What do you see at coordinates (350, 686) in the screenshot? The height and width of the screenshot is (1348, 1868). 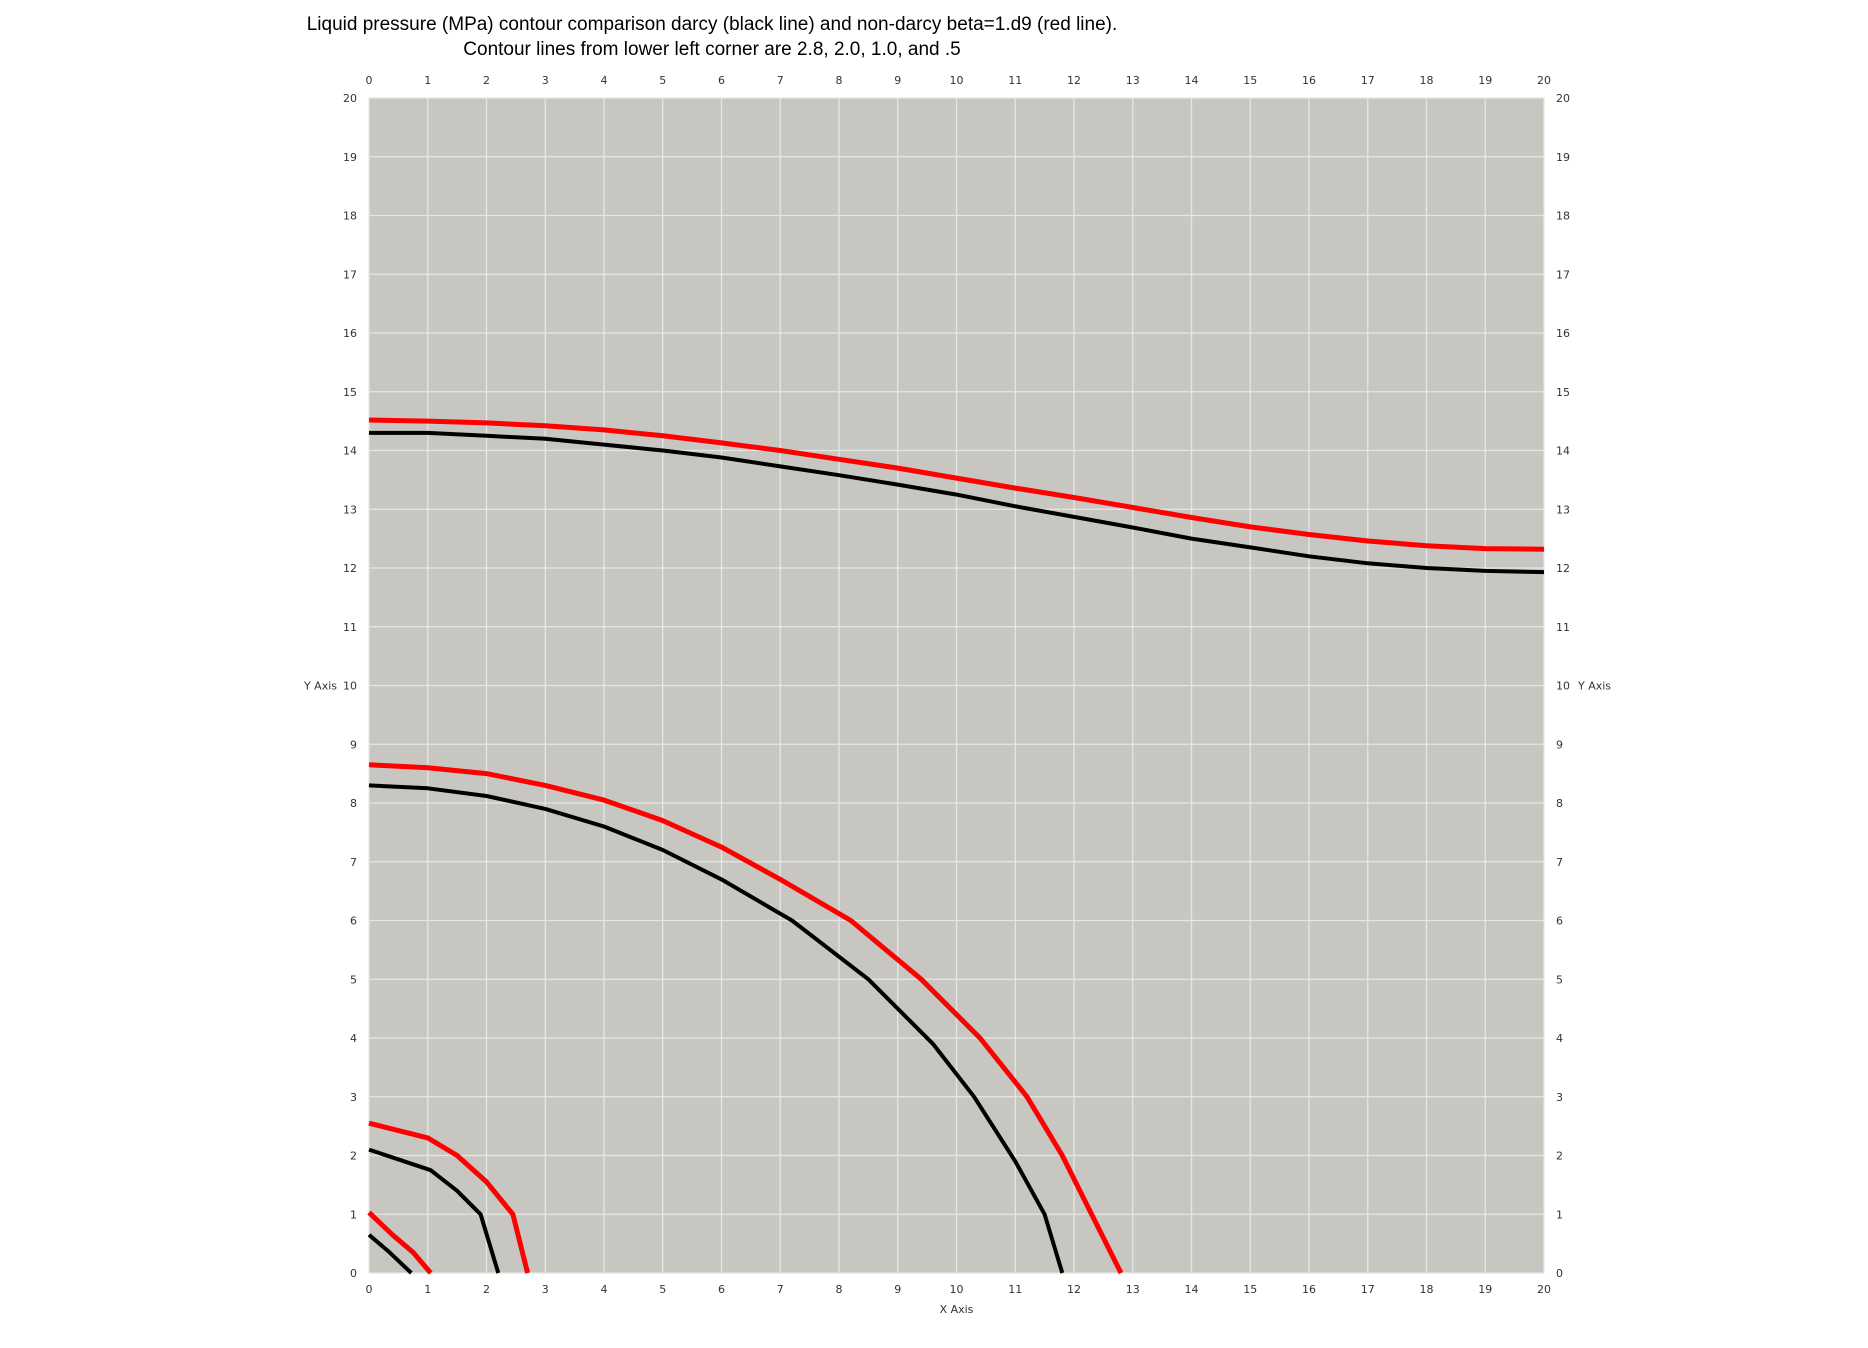 I see `y-tick-label-left: 10` at bounding box center [350, 686].